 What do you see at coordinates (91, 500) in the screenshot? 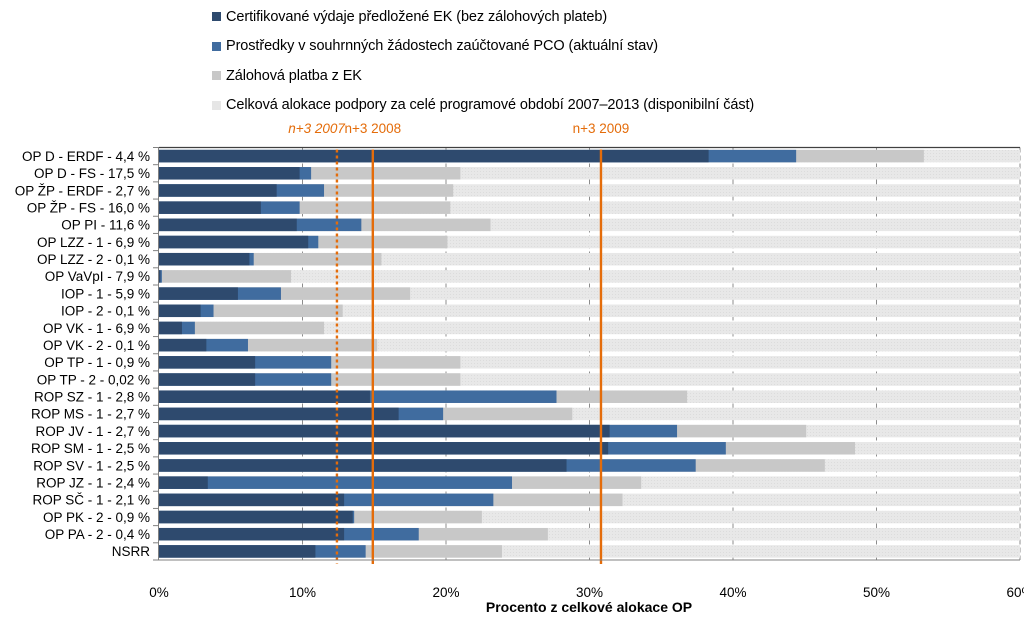
I see `category-label: ROP SČ - 1 - 2,1 %` at bounding box center [91, 500].